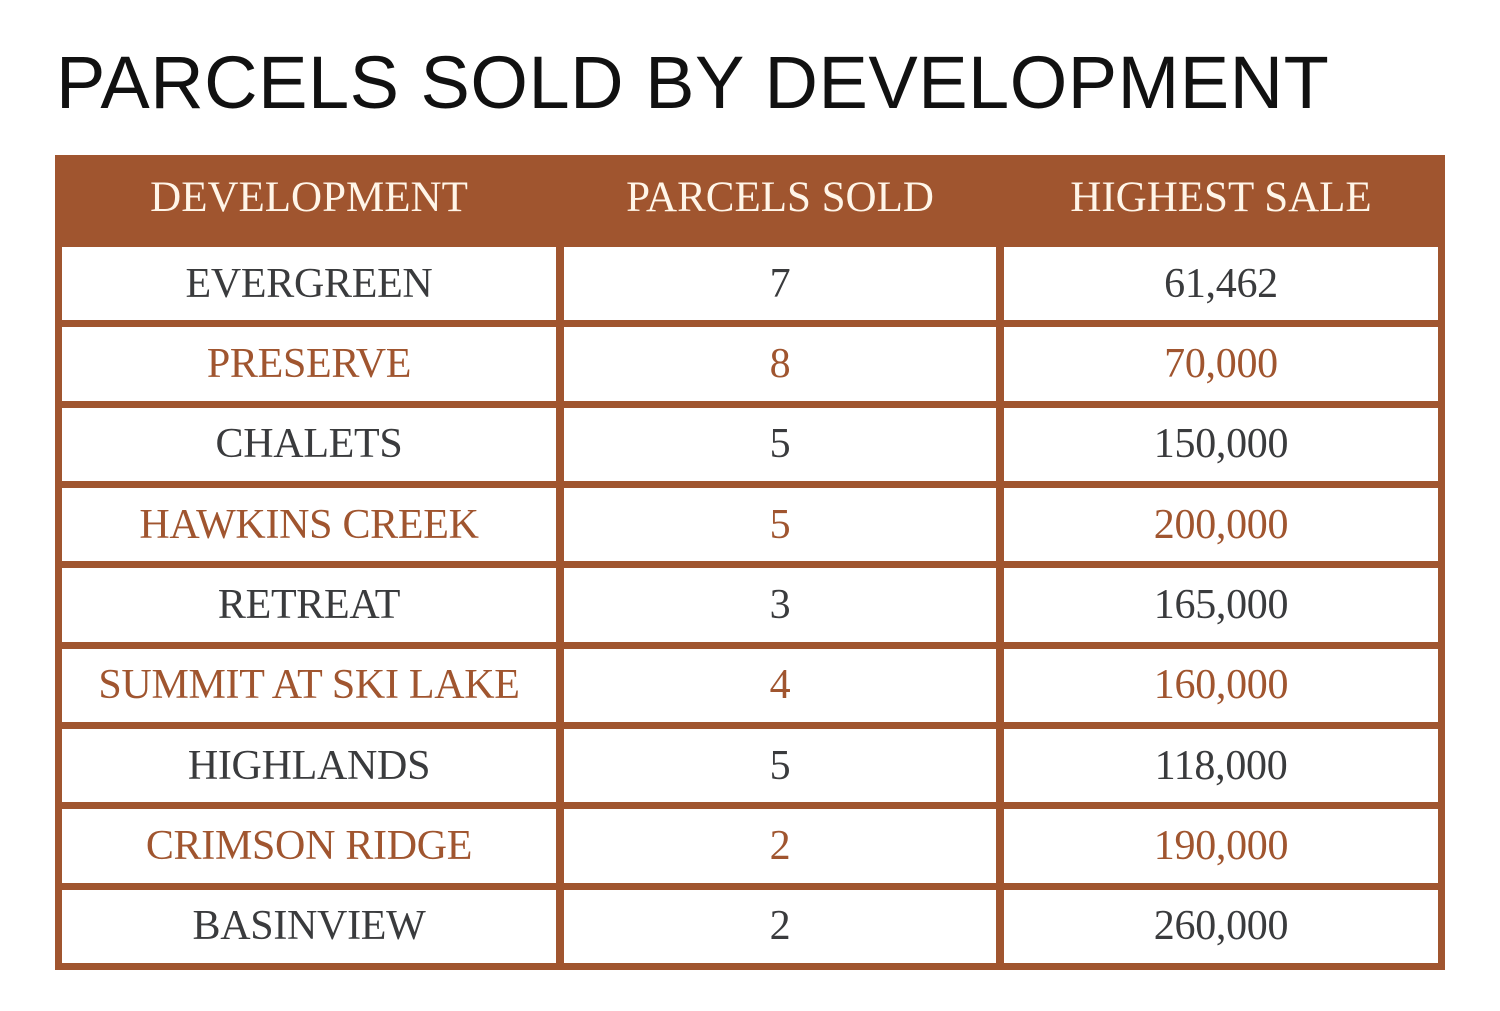  Describe the element at coordinates (309, 525) in the screenshot. I see `development-cell: HAWKINS CREEK` at that location.